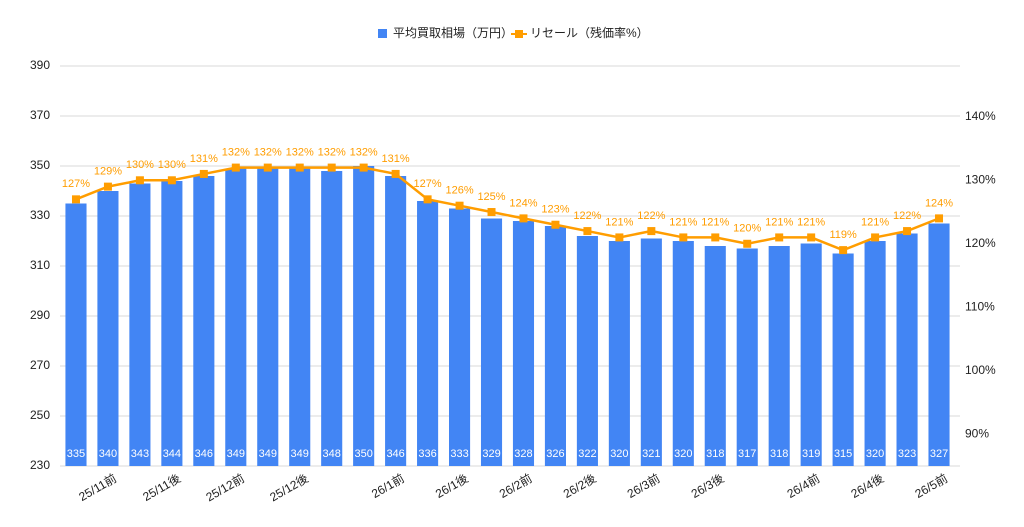 Image resolution: width=1024 pixels, height=527 pixels. I want to click on x-tick-label: 26/5前, so click(931, 485).